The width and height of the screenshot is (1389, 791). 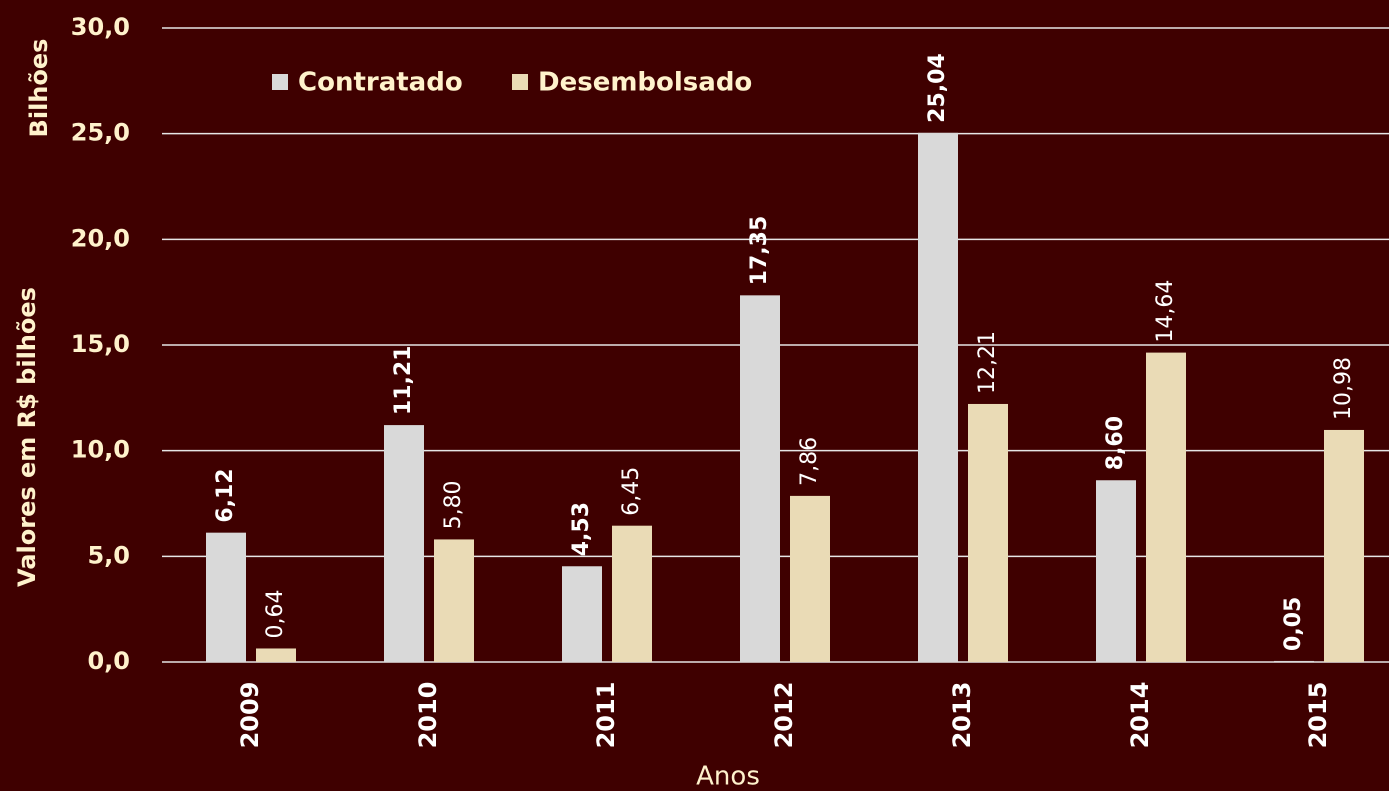 I want to click on value-label: 5,80, so click(x=453, y=504).